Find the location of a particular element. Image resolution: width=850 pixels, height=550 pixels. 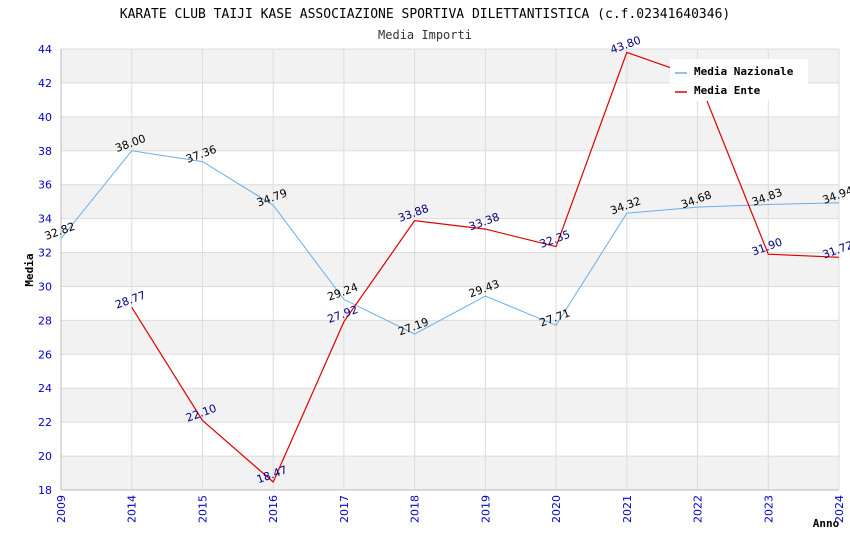

y-tick-label: 22 is located at coordinates (45, 422).